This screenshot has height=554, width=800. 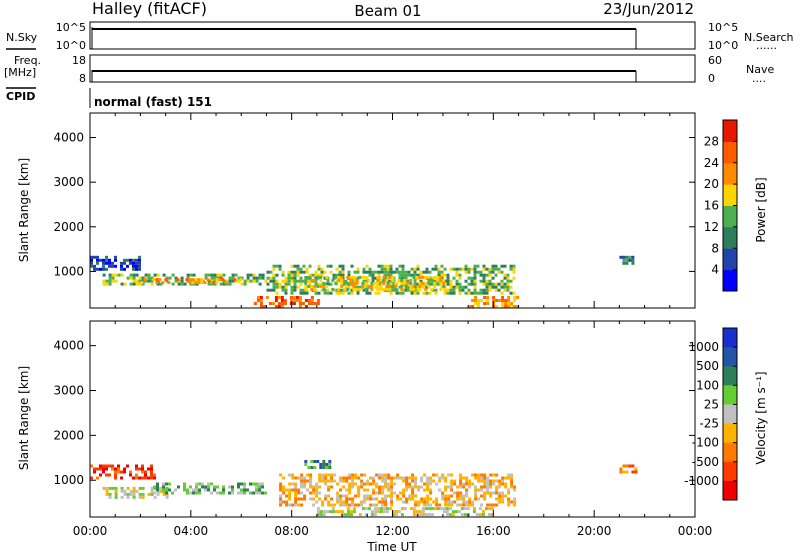 What do you see at coordinates (24, 418) in the screenshot?
I see `velocity-ylabel: Slant Range [km]` at bounding box center [24, 418].